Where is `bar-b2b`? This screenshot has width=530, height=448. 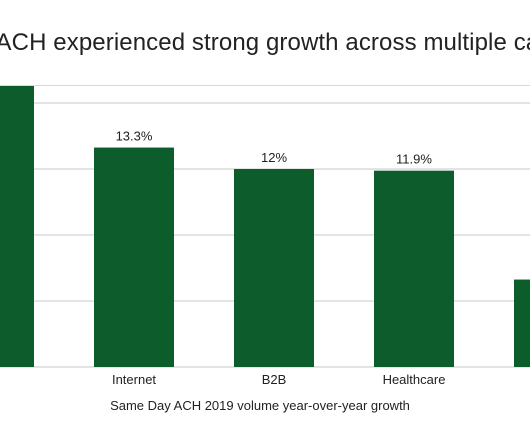 bar-b2b is located at coordinates (274, 268).